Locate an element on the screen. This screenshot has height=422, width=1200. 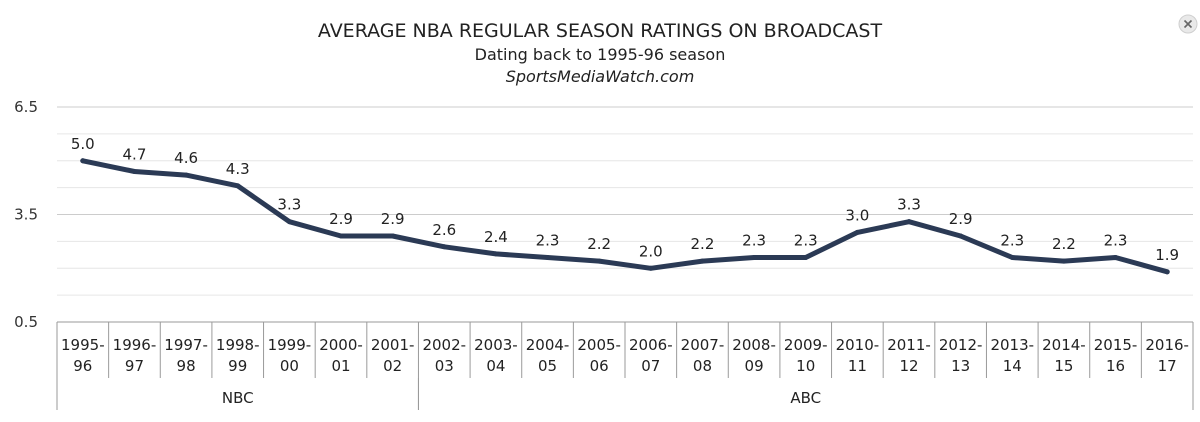
x-tick-label: 2010-11 is located at coordinates (858, 355).